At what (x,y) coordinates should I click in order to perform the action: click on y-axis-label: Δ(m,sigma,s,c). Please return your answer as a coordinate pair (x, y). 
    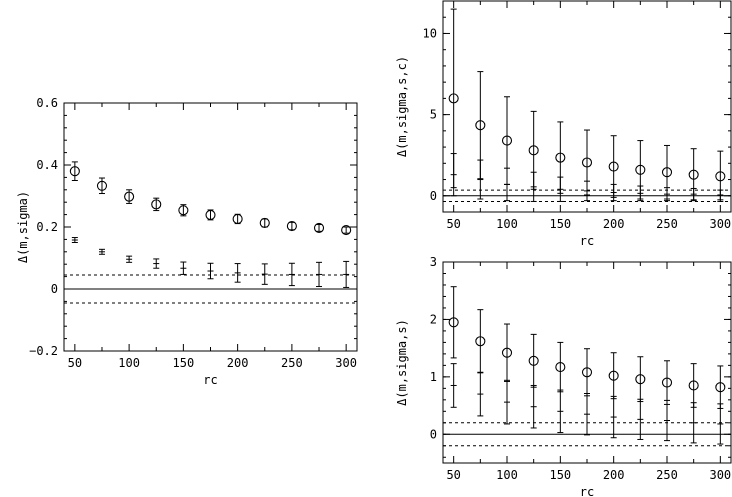
    Looking at the image, I should click on (402, 106).